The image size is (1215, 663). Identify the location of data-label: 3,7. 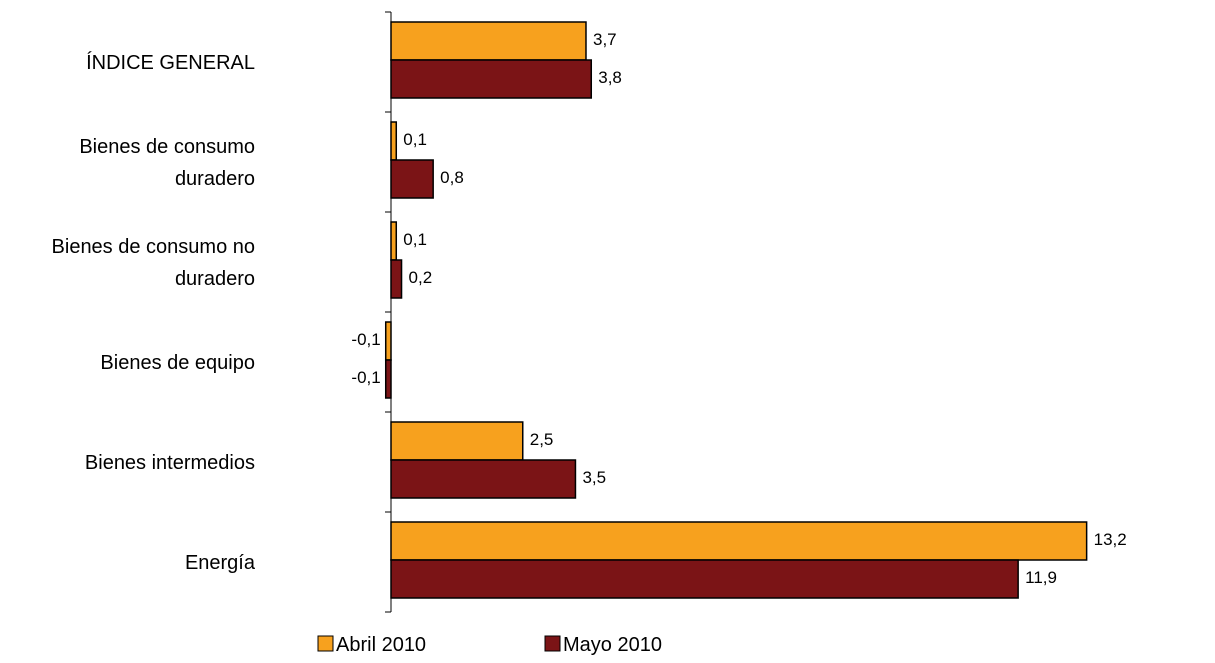
(605, 39).